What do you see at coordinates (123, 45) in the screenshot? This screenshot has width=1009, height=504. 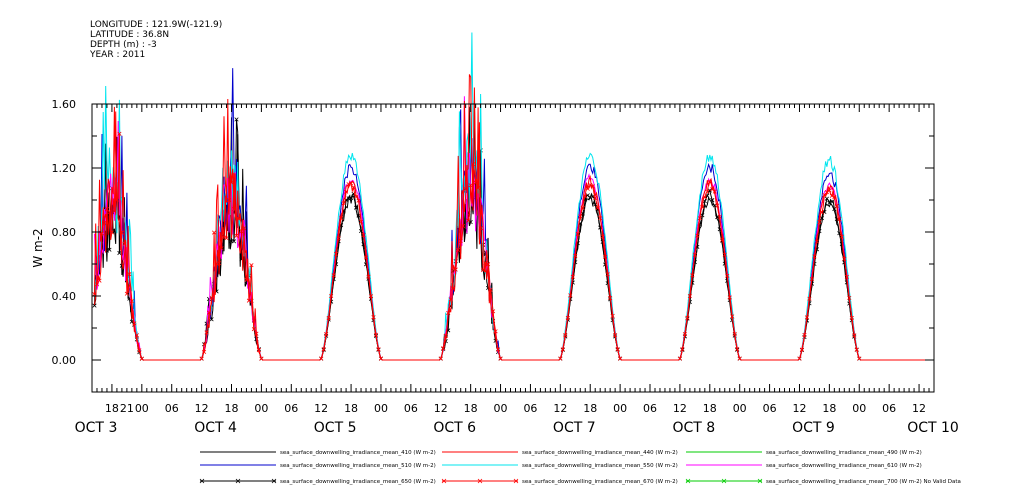 I see `depth-label: DEPTH (m) : -3` at bounding box center [123, 45].